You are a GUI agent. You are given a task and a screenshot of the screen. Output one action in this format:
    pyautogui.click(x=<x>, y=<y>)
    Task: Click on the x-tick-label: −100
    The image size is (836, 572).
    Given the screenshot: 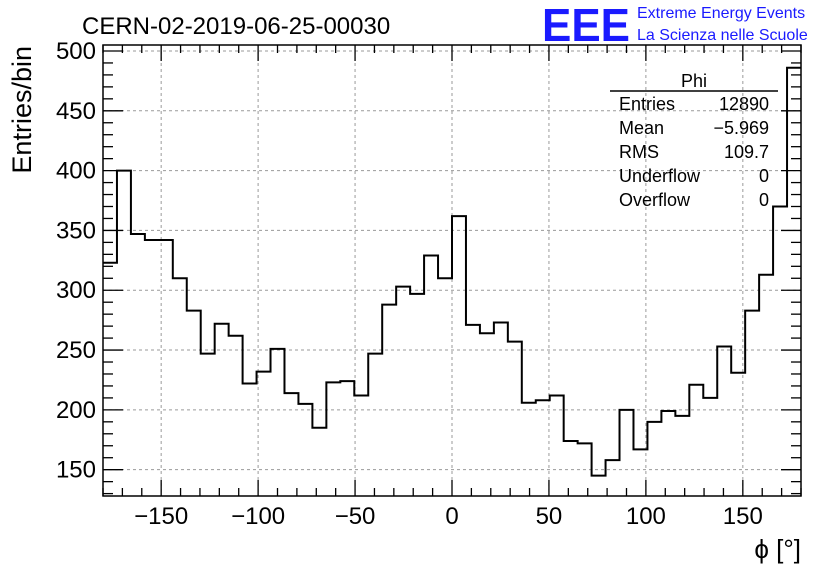 What is the action you would take?
    pyautogui.click(x=258, y=516)
    